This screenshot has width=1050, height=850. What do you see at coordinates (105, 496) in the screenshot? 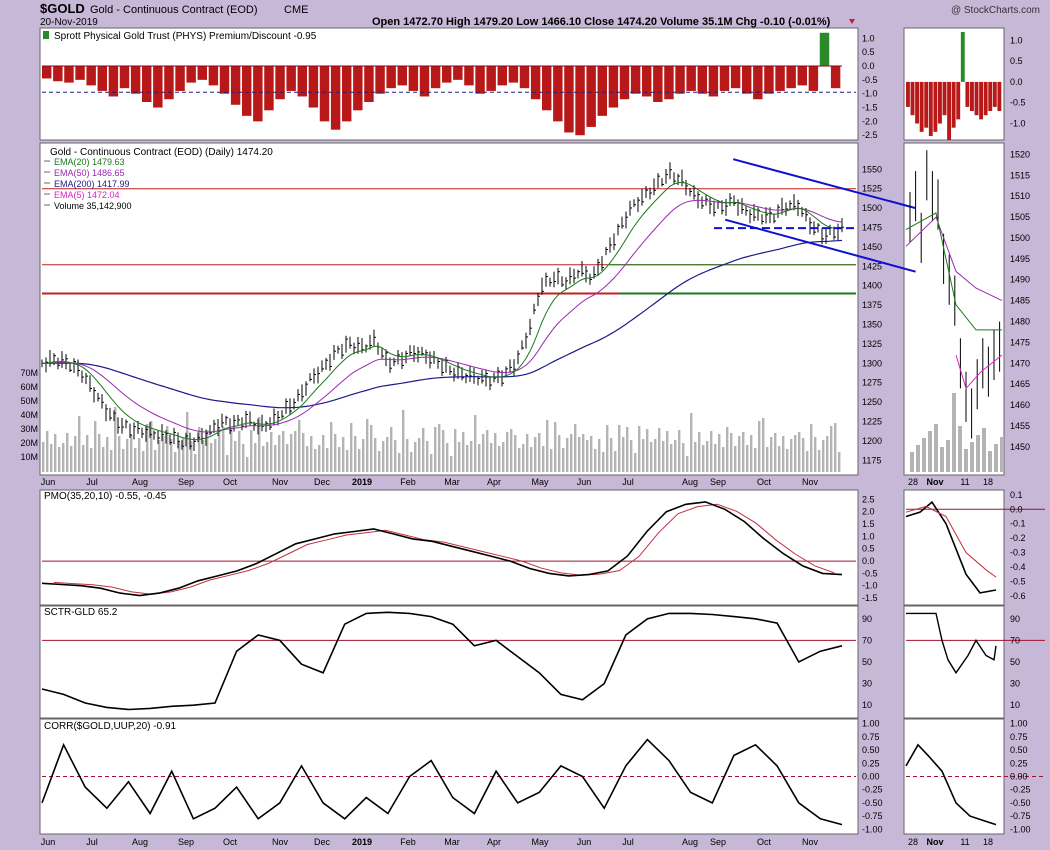
I see `pmo-title: PMO(35,20,10) -0.55, -0.45` at bounding box center [105, 496].